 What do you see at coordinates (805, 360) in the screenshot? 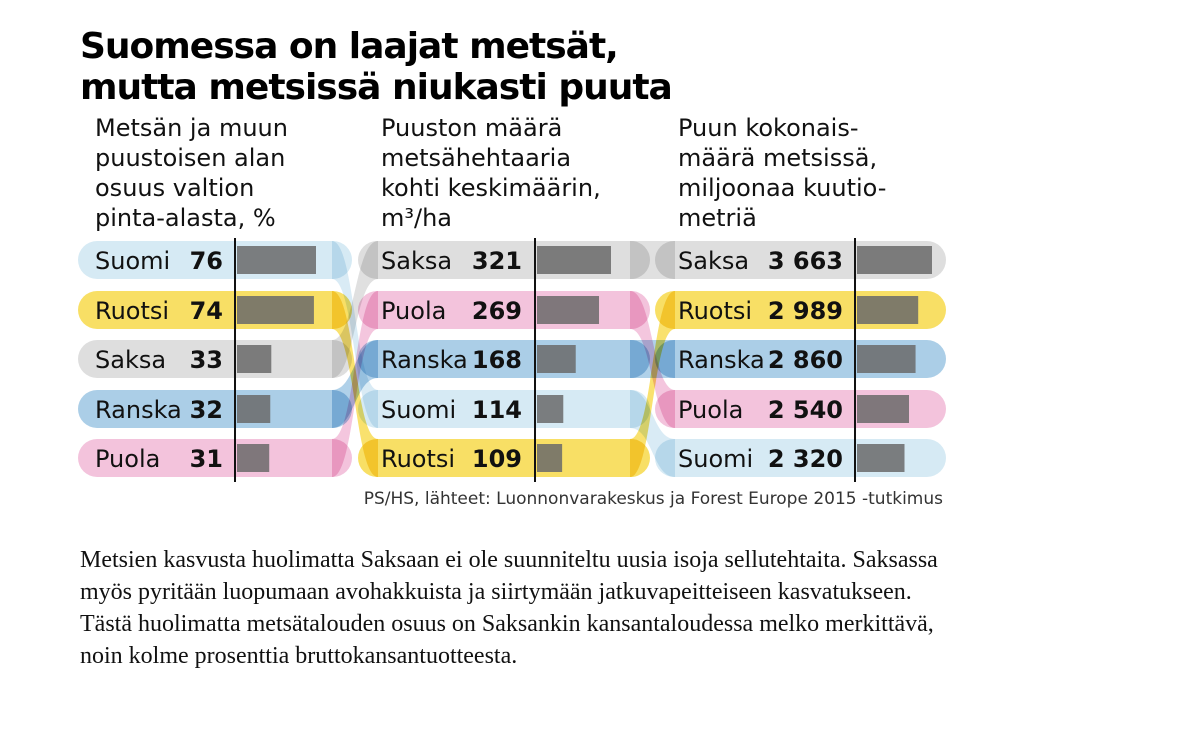
I see `value-label-ranska: 2 860` at bounding box center [805, 360].